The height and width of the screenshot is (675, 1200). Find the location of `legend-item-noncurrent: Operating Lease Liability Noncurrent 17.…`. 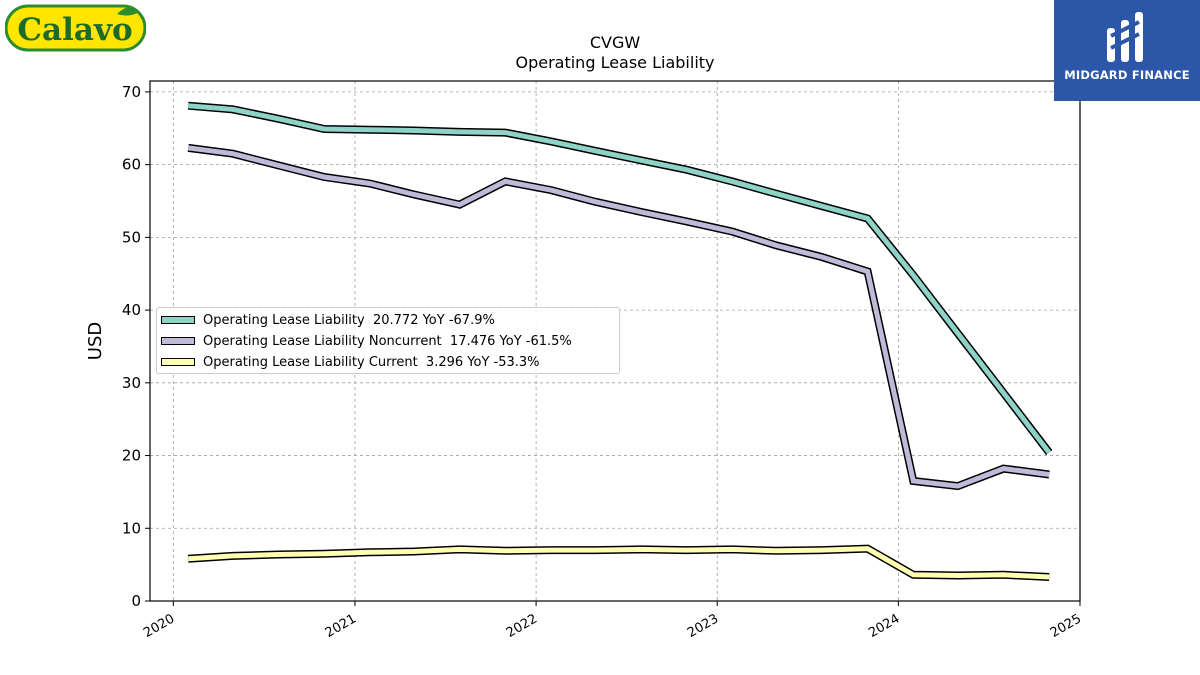

legend-item-noncurrent: Operating Lease Liability Noncurrent 17.… is located at coordinates (366, 341).